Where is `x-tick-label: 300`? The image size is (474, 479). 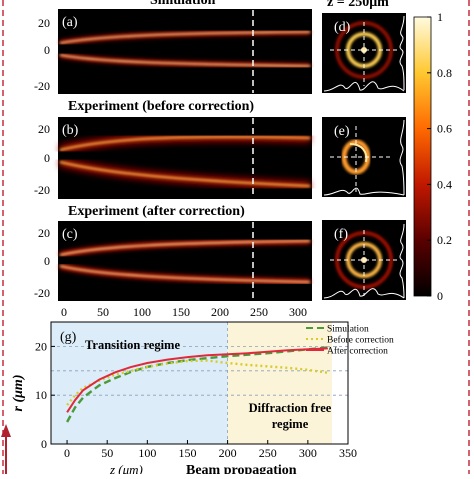 x-tick-label: 300 is located at coordinates (308, 453).